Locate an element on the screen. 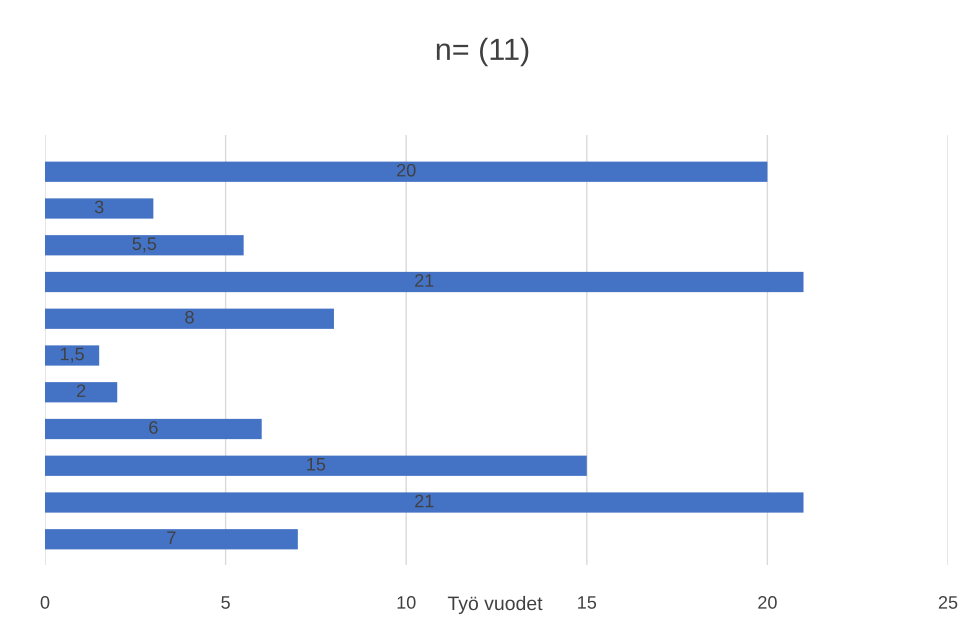 The height and width of the screenshot is (617, 965). data-label: 7 is located at coordinates (171, 538).